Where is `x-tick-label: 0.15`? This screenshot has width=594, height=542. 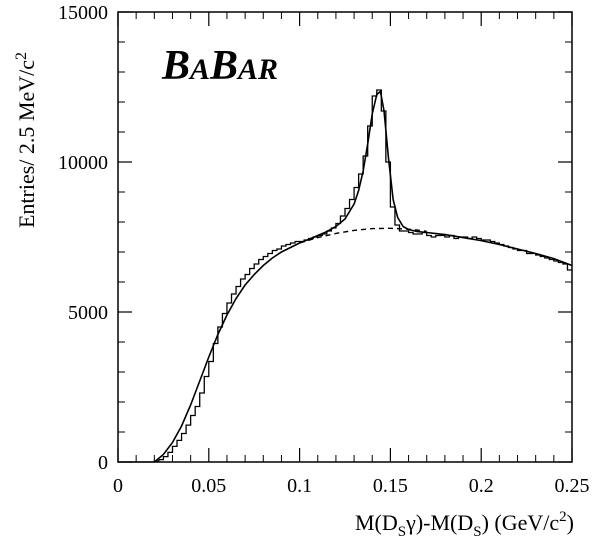 x-tick-label: 0.15 is located at coordinates (390, 486).